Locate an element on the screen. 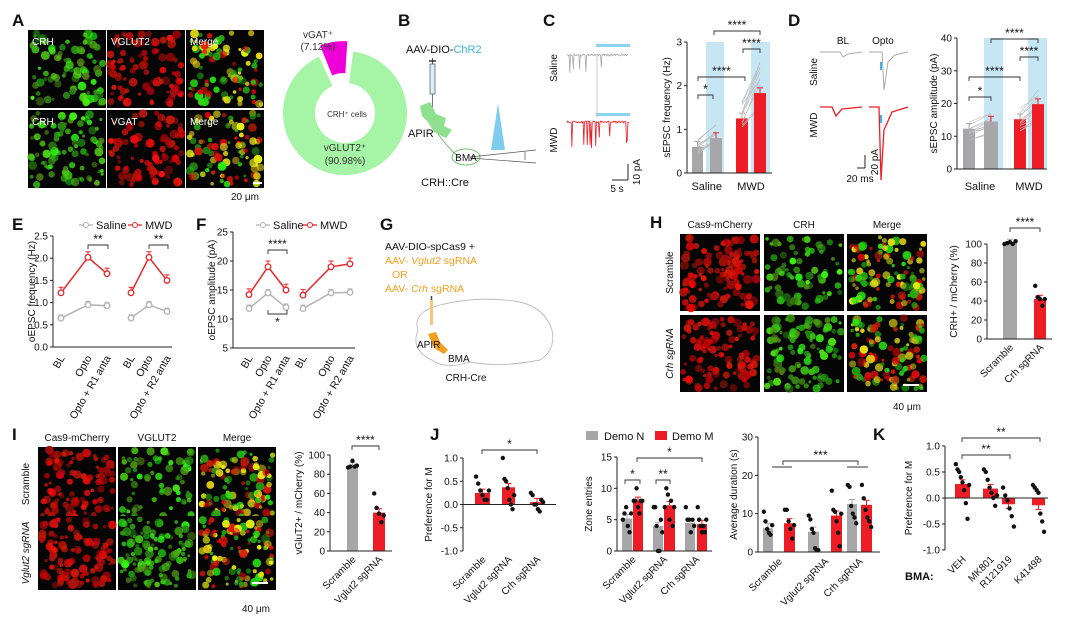 This screenshot has height=621, width=1080. significance-label: *** is located at coordinates (820, 455).